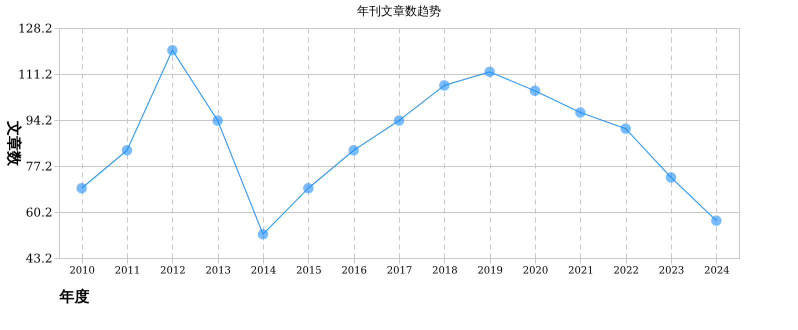 The image size is (798, 330). What do you see at coordinates (490, 271) in the screenshot?
I see `x-tick-label: 2019` at bounding box center [490, 271].